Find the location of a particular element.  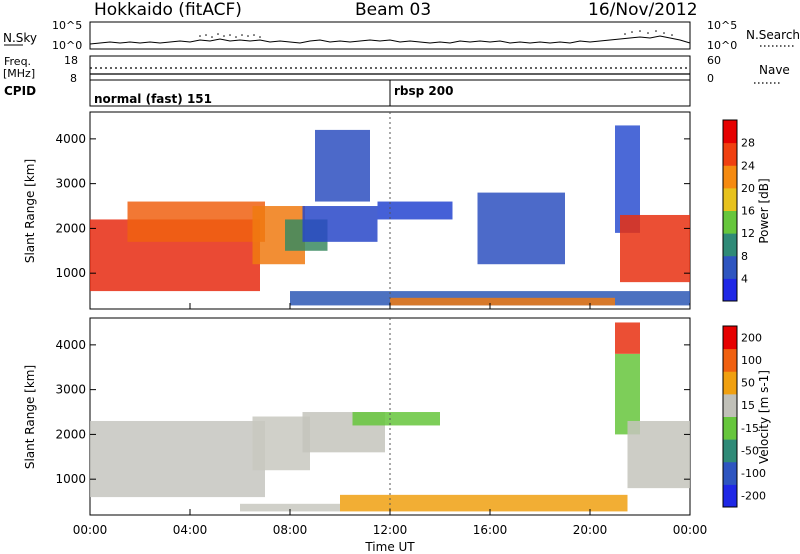

nsearch-dots is located at coordinates (436, 34).